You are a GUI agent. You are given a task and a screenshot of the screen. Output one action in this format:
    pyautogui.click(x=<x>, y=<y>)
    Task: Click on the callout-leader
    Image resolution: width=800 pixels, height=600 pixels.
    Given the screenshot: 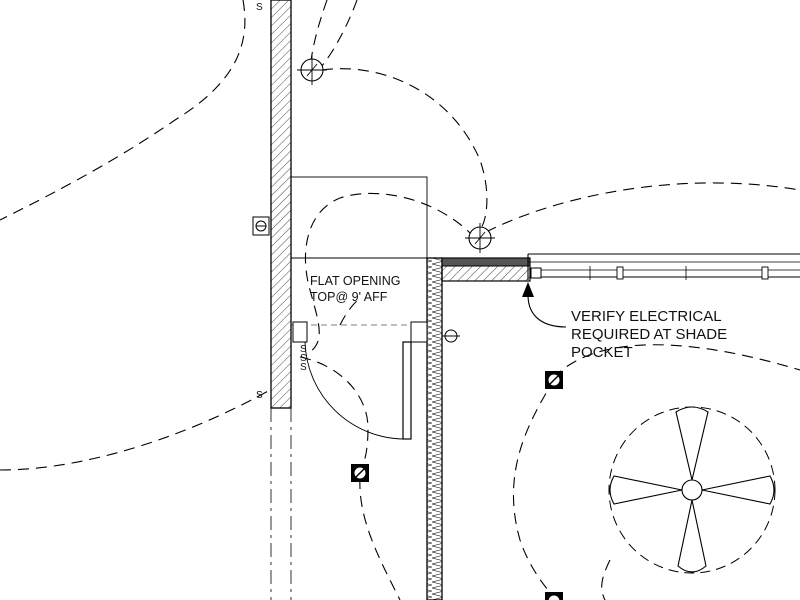 What is the action you would take?
    pyautogui.click(x=544, y=305)
    